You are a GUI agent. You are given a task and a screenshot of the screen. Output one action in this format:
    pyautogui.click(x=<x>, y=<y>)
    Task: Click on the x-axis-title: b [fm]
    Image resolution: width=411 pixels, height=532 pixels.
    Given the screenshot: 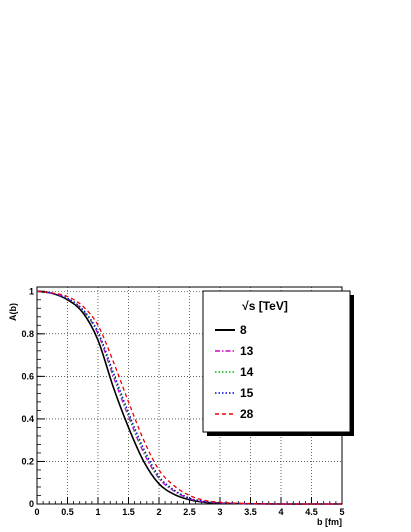 What is the action you would take?
    pyautogui.click(x=329, y=522)
    